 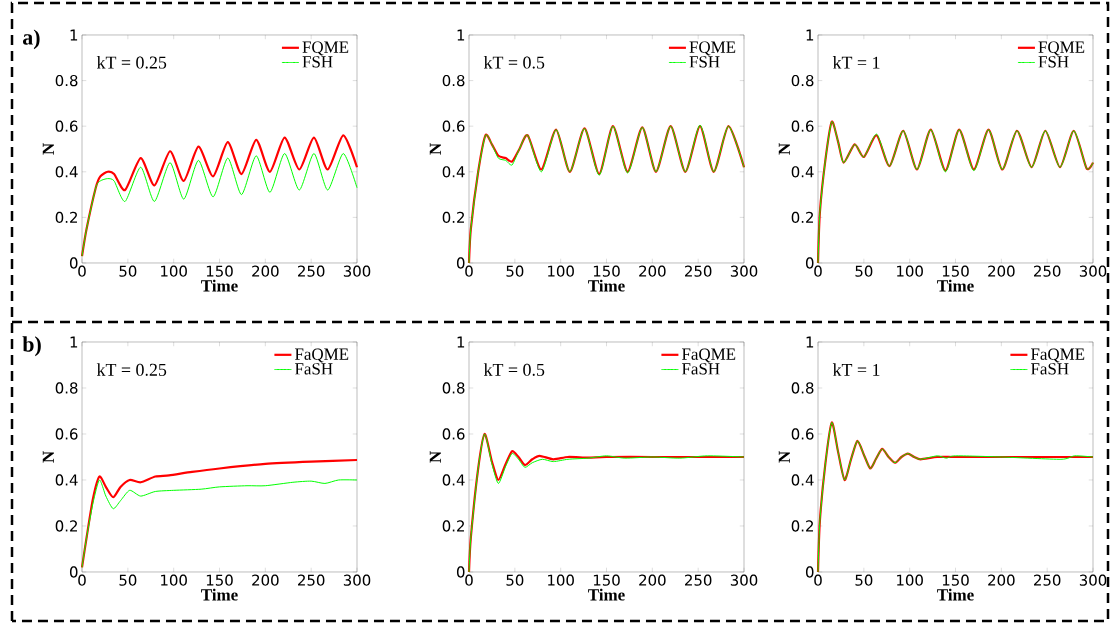 What do you see at coordinates (514, 62) in the screenshot?
I see `annotation: kT = 0.5` at bounding box center [514, 62].